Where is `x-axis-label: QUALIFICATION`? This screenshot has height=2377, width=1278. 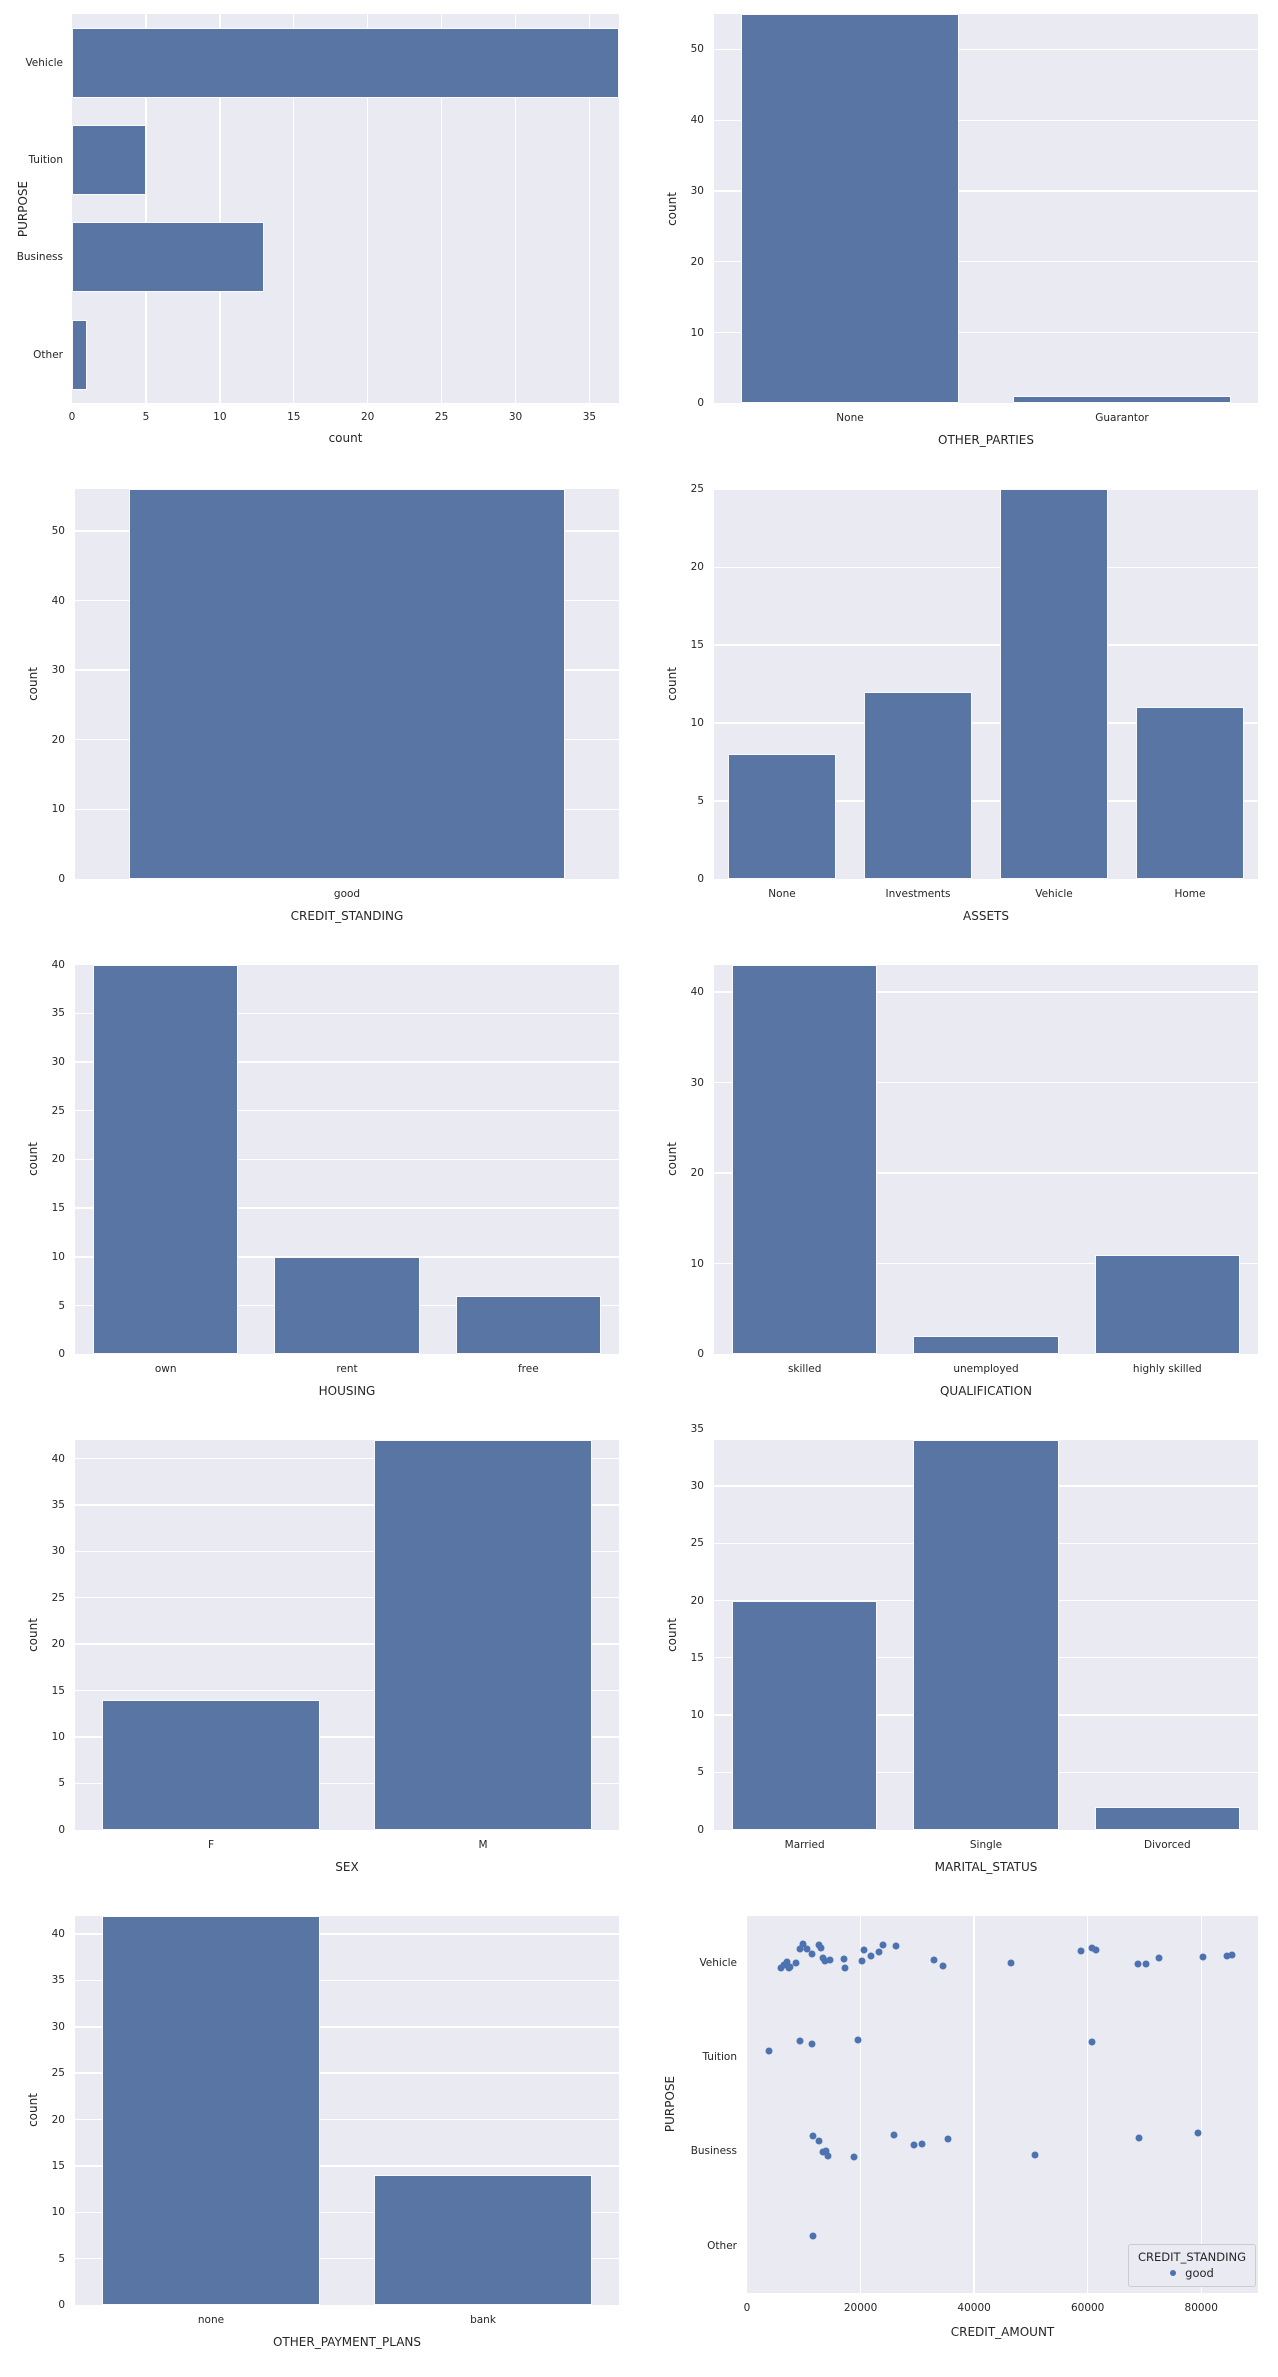
x-axis-label: QUALIFICATION is located at coordinates (986, 1391).